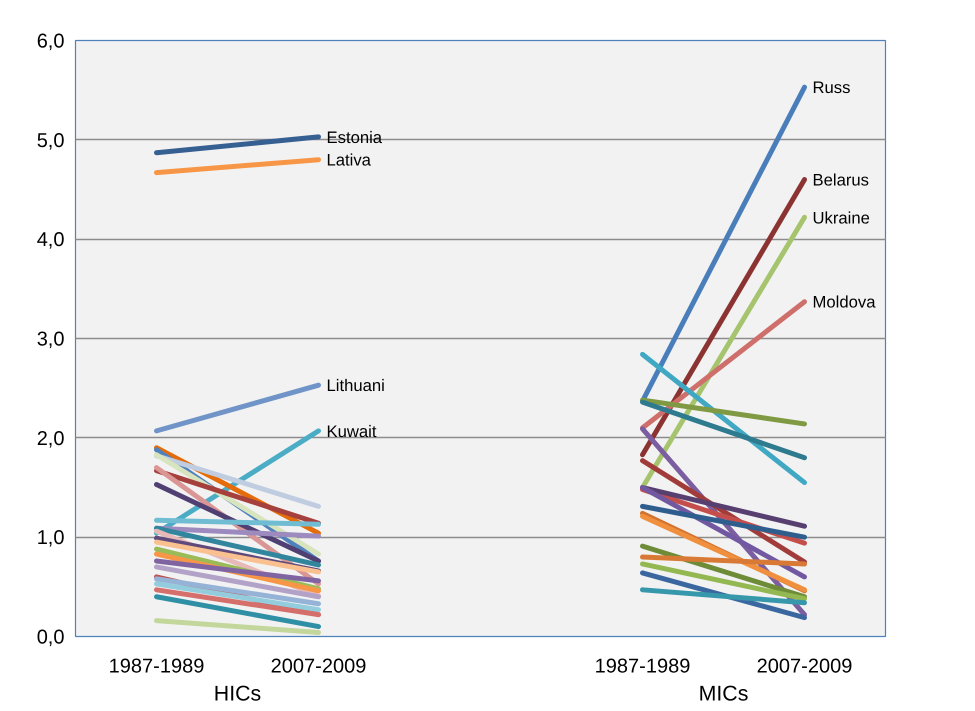 The width and height of the screenshot is (975, 711). What do you see at coordinates (354, 137) in the screenshot?
I see `series-label: Estonia` at bounding box center [354, 137].